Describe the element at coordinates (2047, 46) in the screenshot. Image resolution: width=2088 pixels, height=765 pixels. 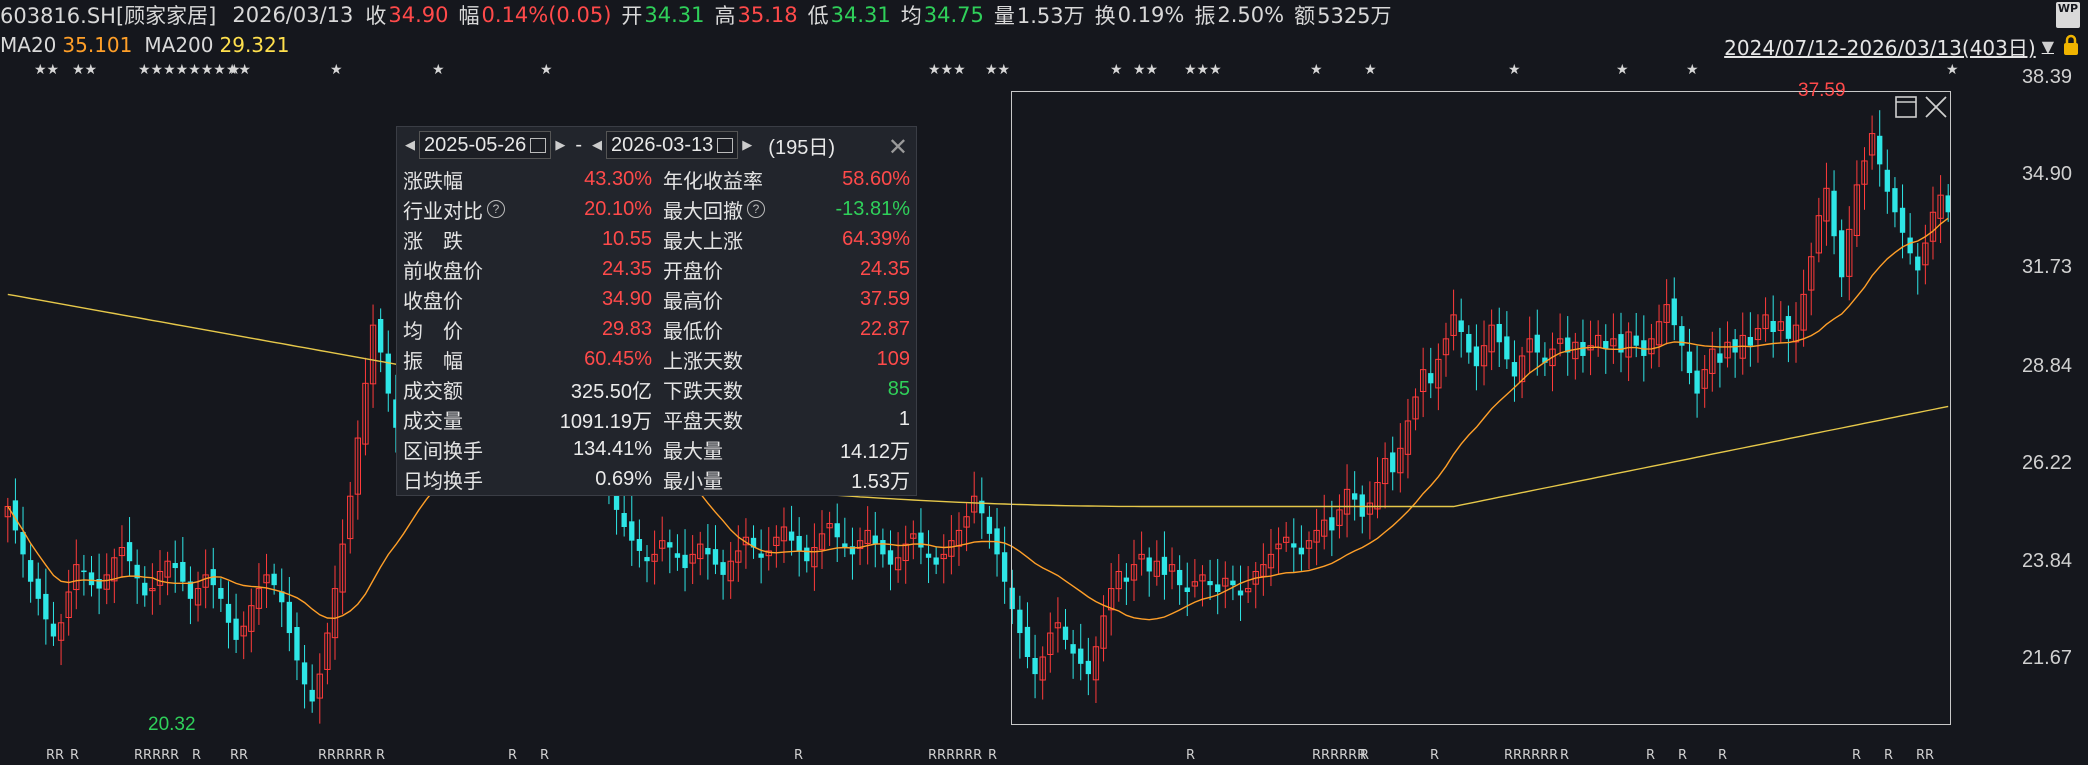
I see `dropdown-triangle-icon: ▼` at that location.